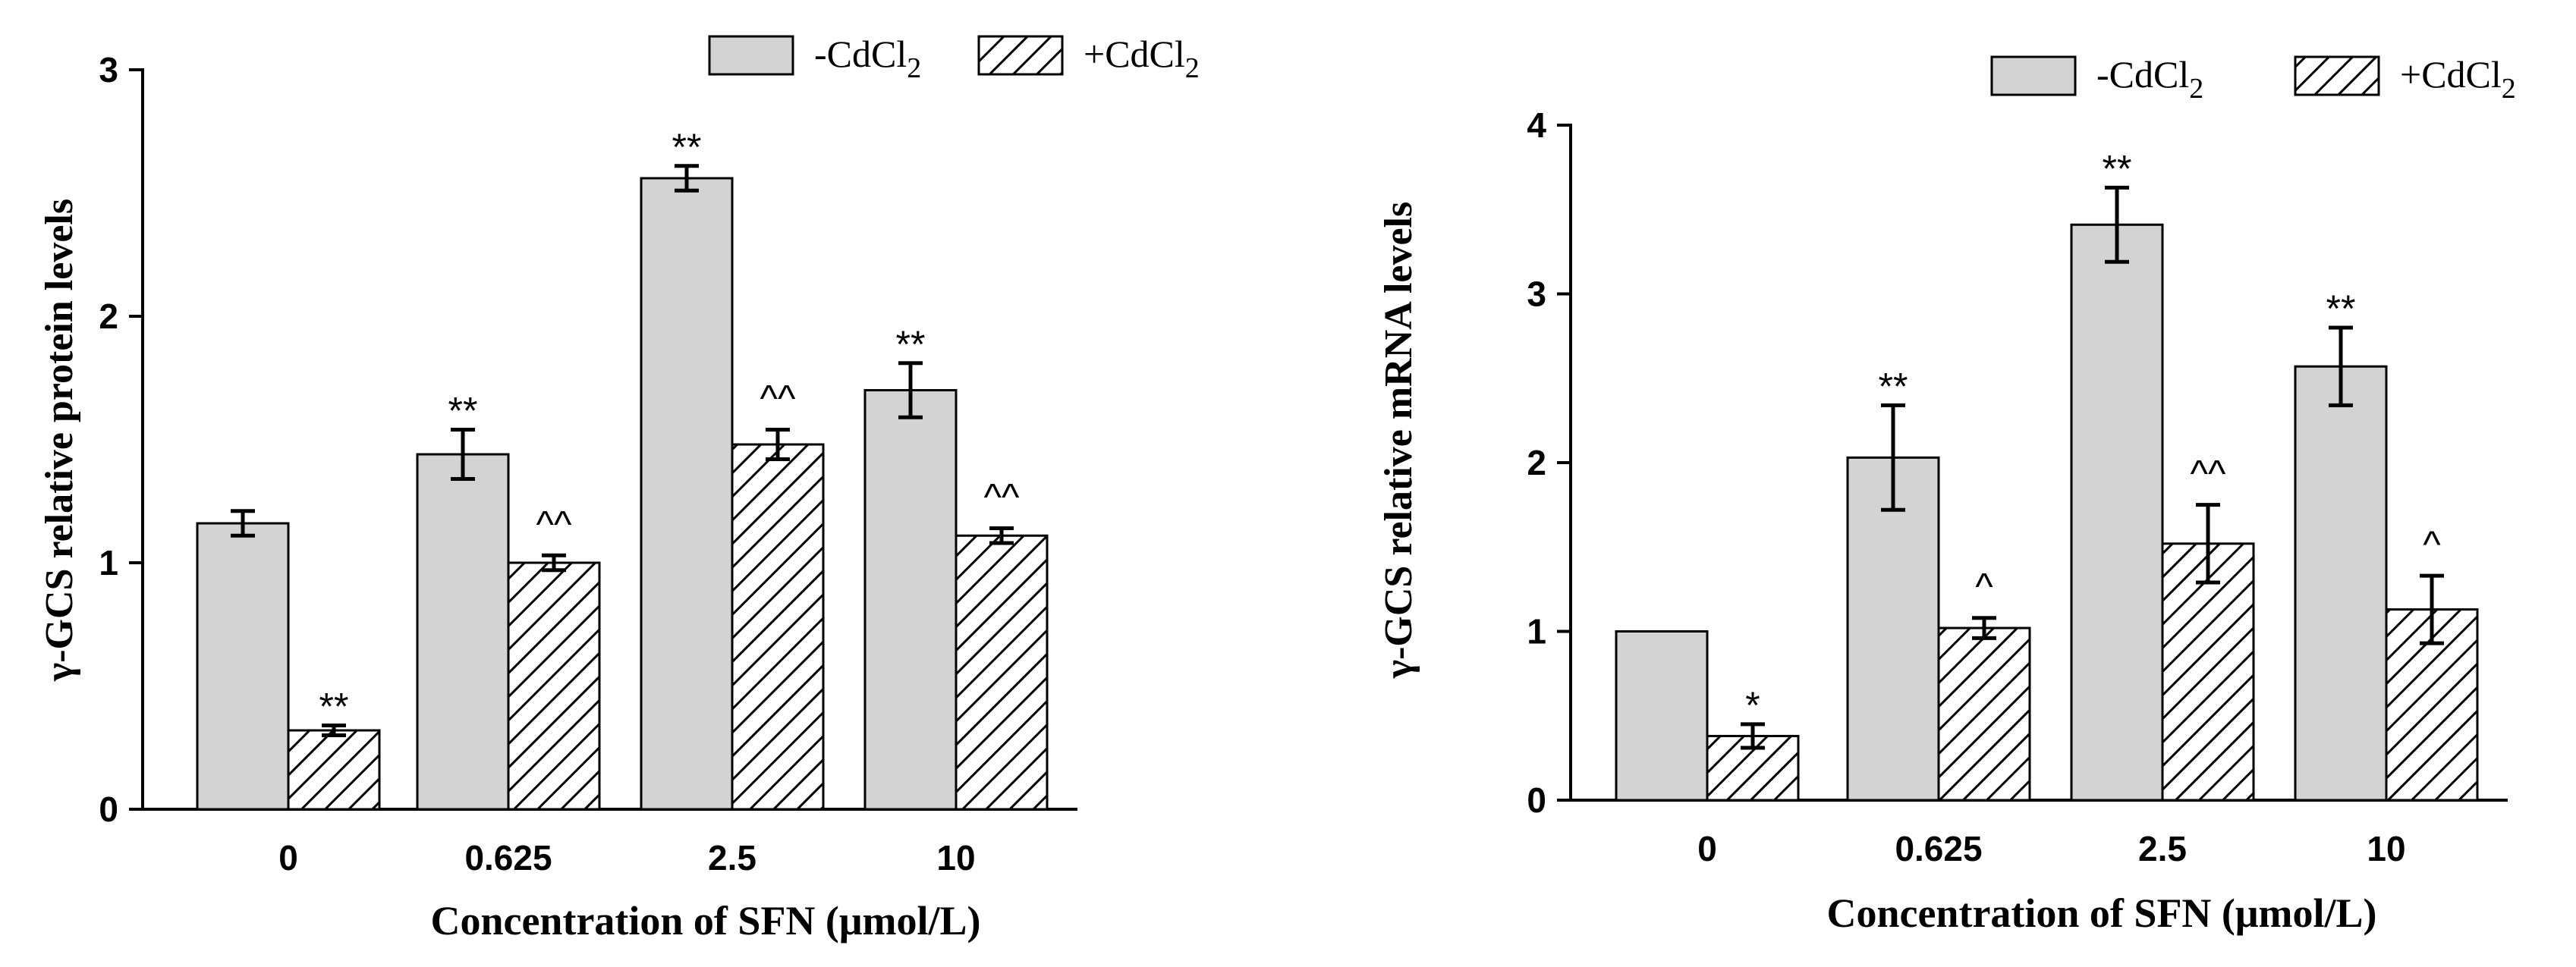 The height and width of the screenshot is (967, 2576). What do you see at coordinates (59, 440) in the screenshot?
I see `y-axis-title: γ-GCS relative protein levels` at bounding box center [59, 440].